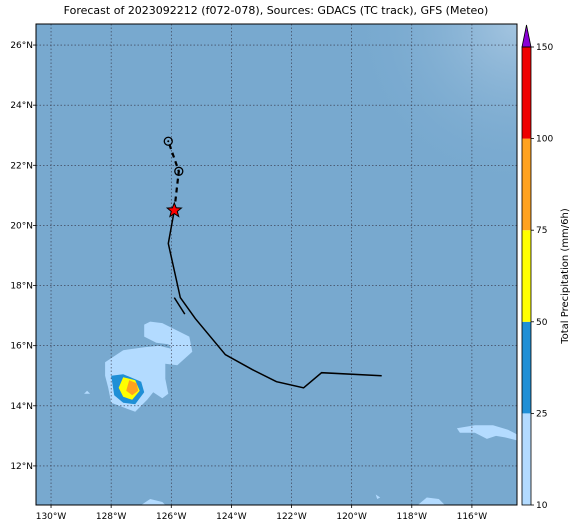 This screenshot has width=581, height=528. Describe the element at coordinates (411, 517) in the screenshot. I see `lon-tick-label: 118°W` at that location.